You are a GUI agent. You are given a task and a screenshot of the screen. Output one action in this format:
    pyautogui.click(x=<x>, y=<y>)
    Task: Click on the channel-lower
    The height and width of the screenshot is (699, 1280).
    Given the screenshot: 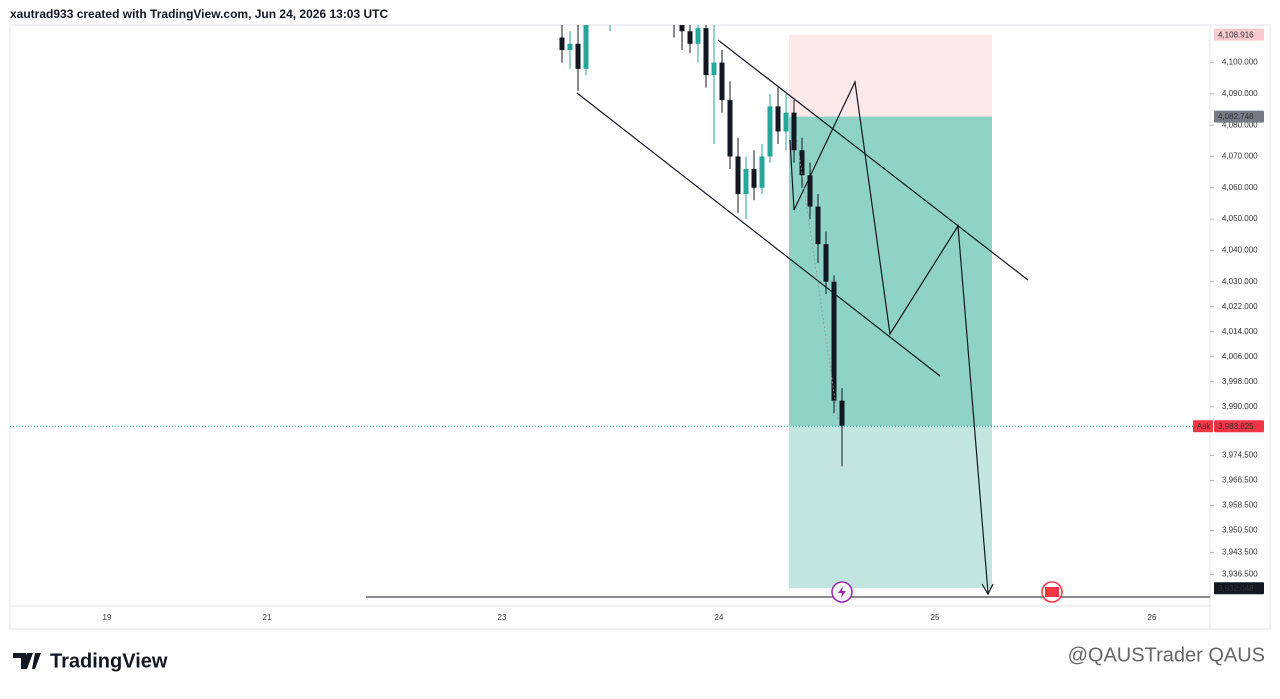 What is the action you would take?
    pyautogui.click(x=758, y=234)
    